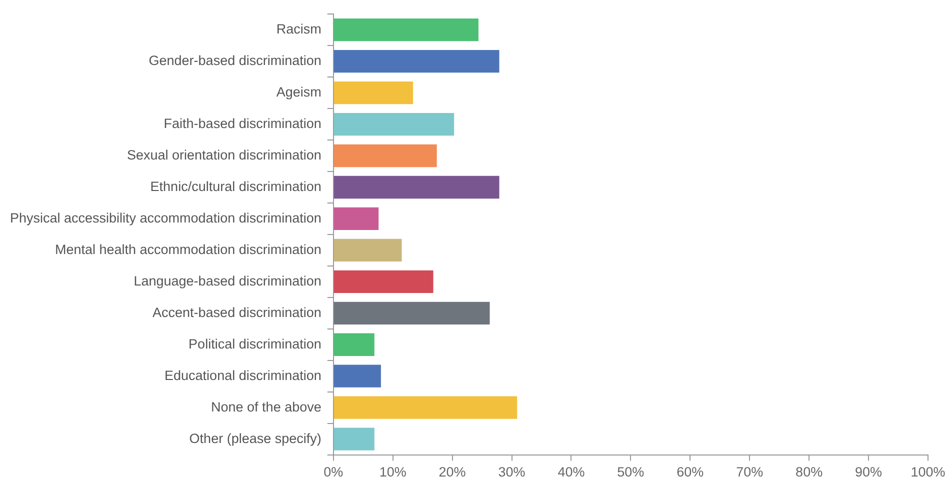  Describe the element at coordinates (299, 29) in the screenshot. I see `y-tick-label: Racism` at that location.